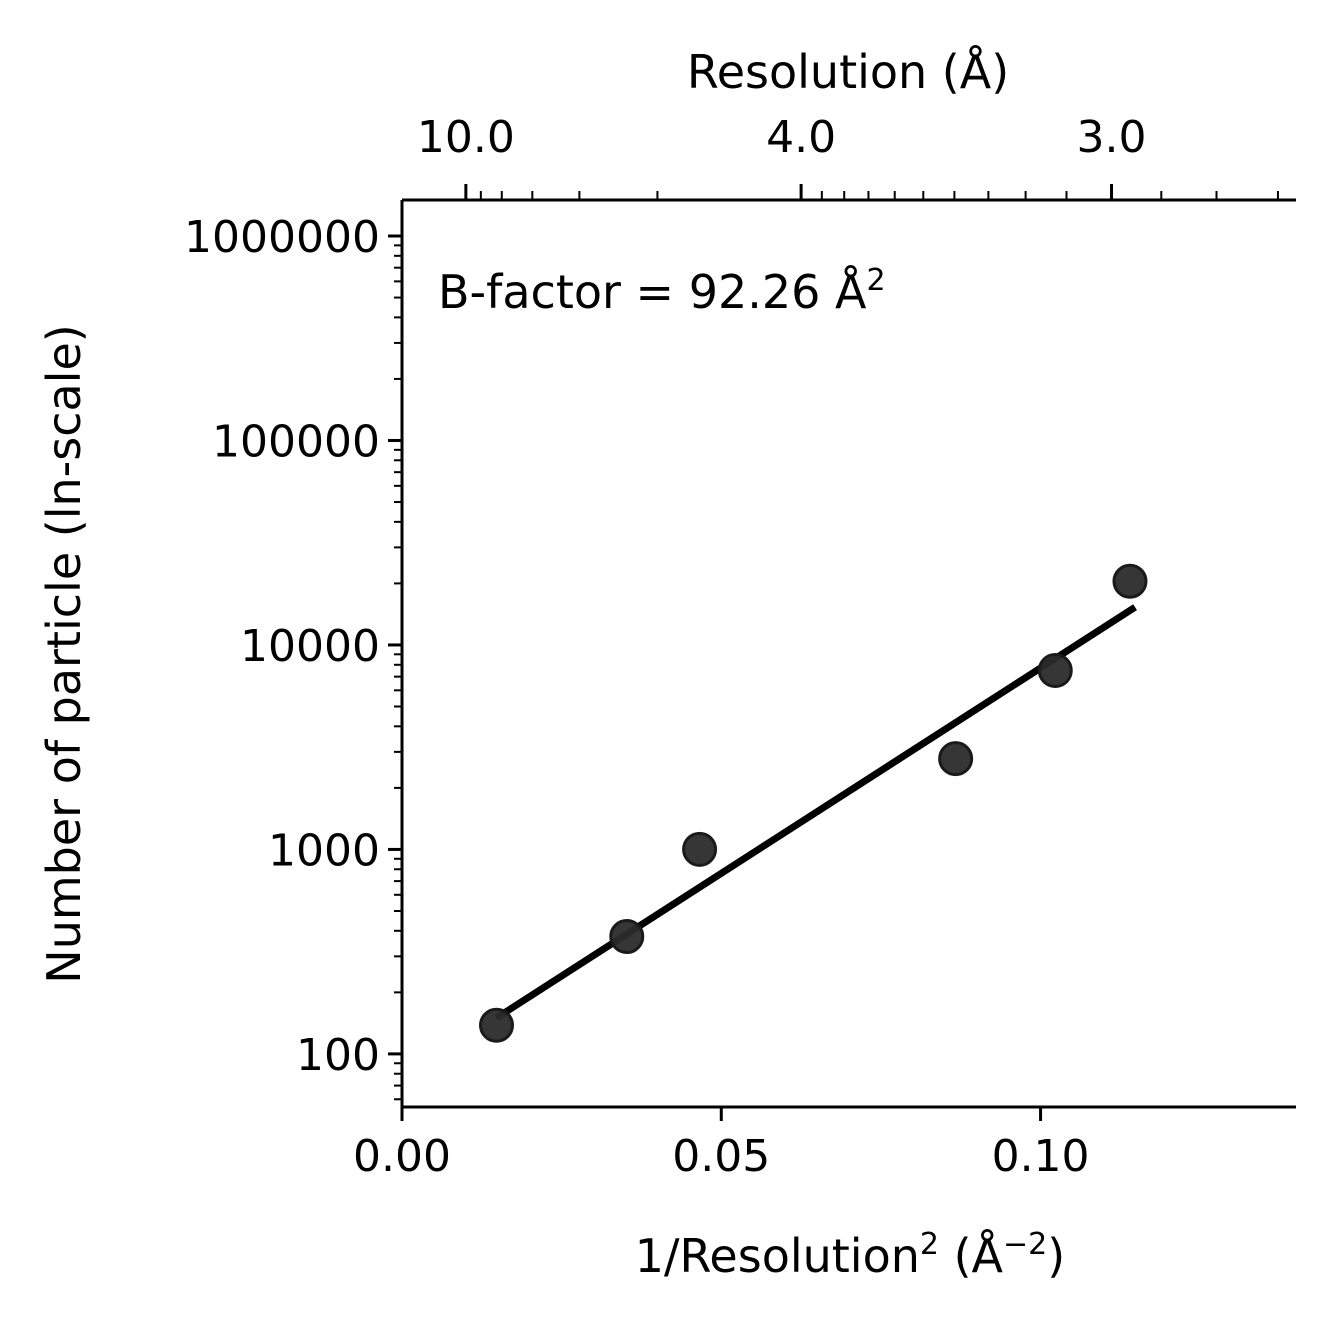  Describe the element at coordinates (876, 280) in the screenshot. I see `annotation-superscript: 2` at that location.